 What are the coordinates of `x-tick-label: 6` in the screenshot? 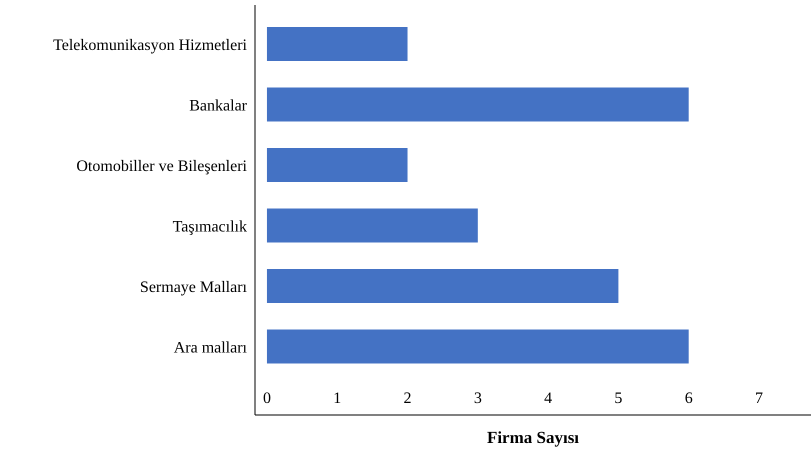 It's located at (688, 398).